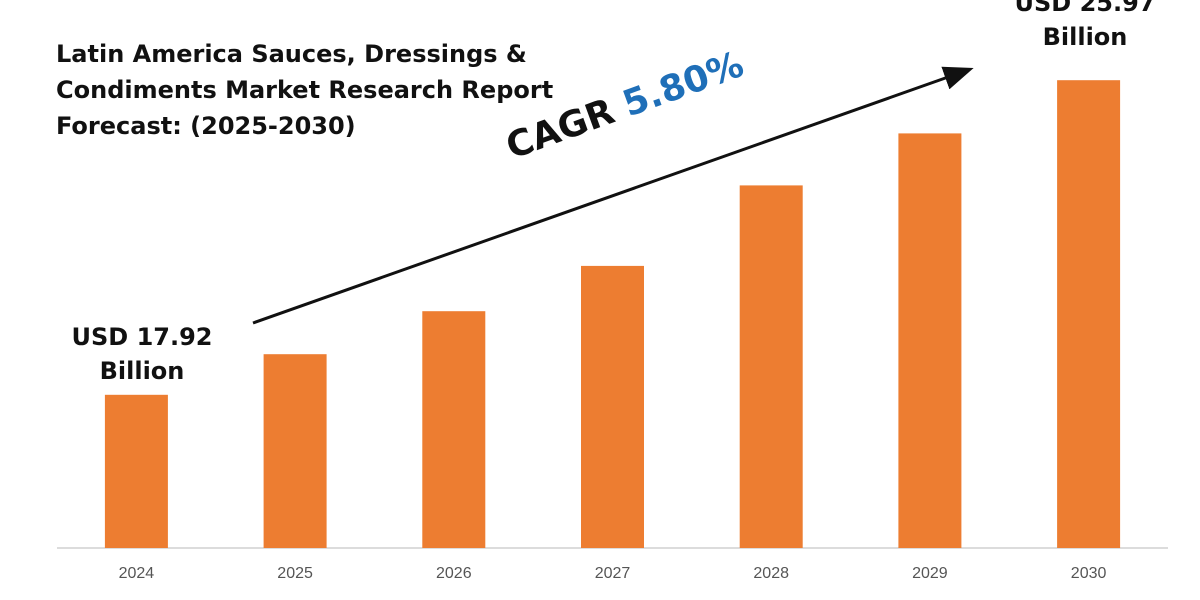  I want to click on bar-2026, so click(454, 429).